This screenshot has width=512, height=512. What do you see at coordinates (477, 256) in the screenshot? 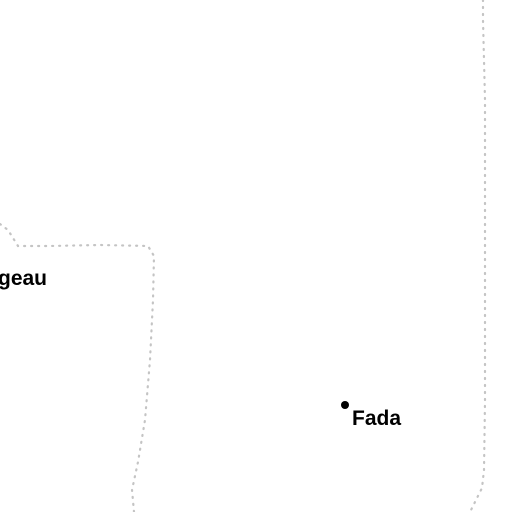
I see `boundary-line-east` at bounding box center [477, 256].